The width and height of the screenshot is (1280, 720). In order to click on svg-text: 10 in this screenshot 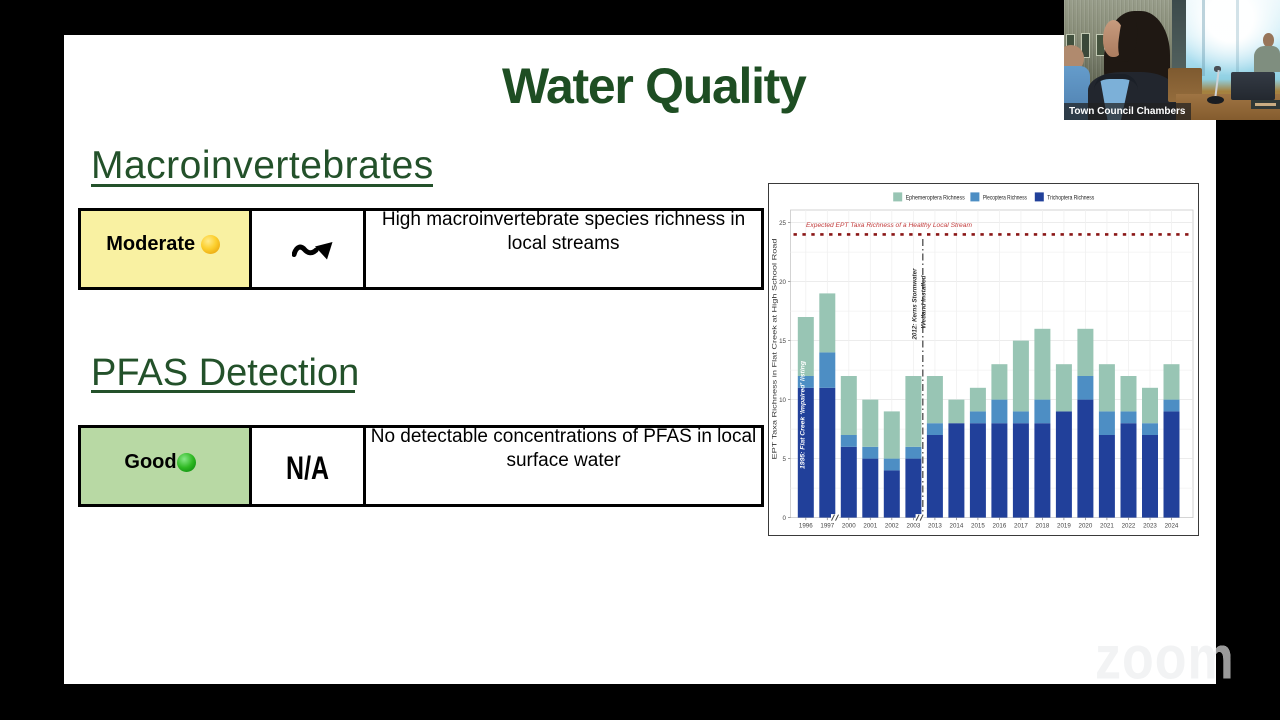, I will do `click(782, 400)`.